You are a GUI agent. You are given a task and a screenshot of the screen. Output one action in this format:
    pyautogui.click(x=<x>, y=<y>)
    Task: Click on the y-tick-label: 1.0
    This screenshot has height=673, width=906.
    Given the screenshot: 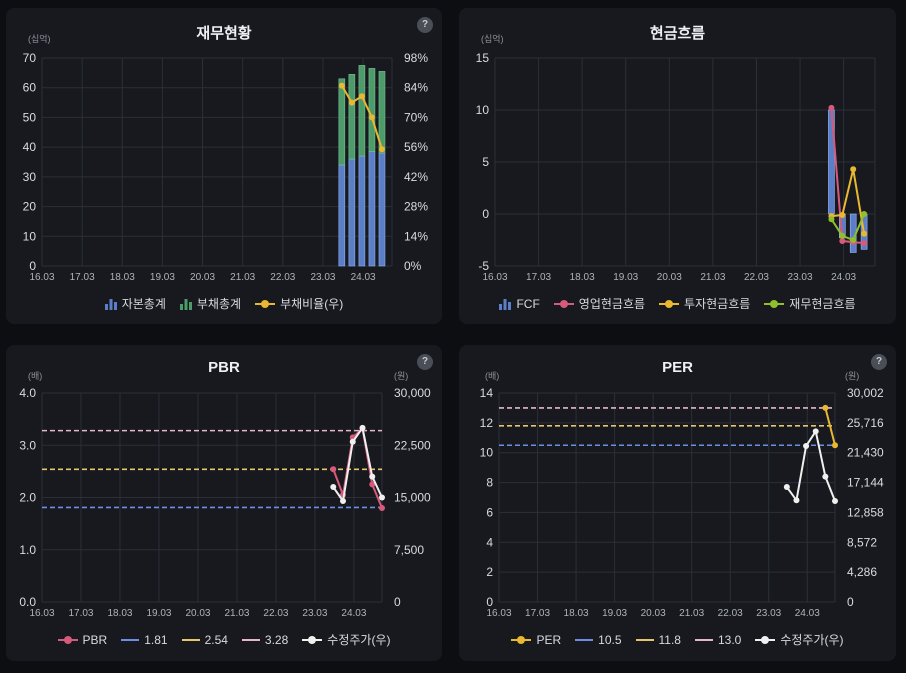 What is the action you would take?
    pyautogui.click(x=27, y=550)
    